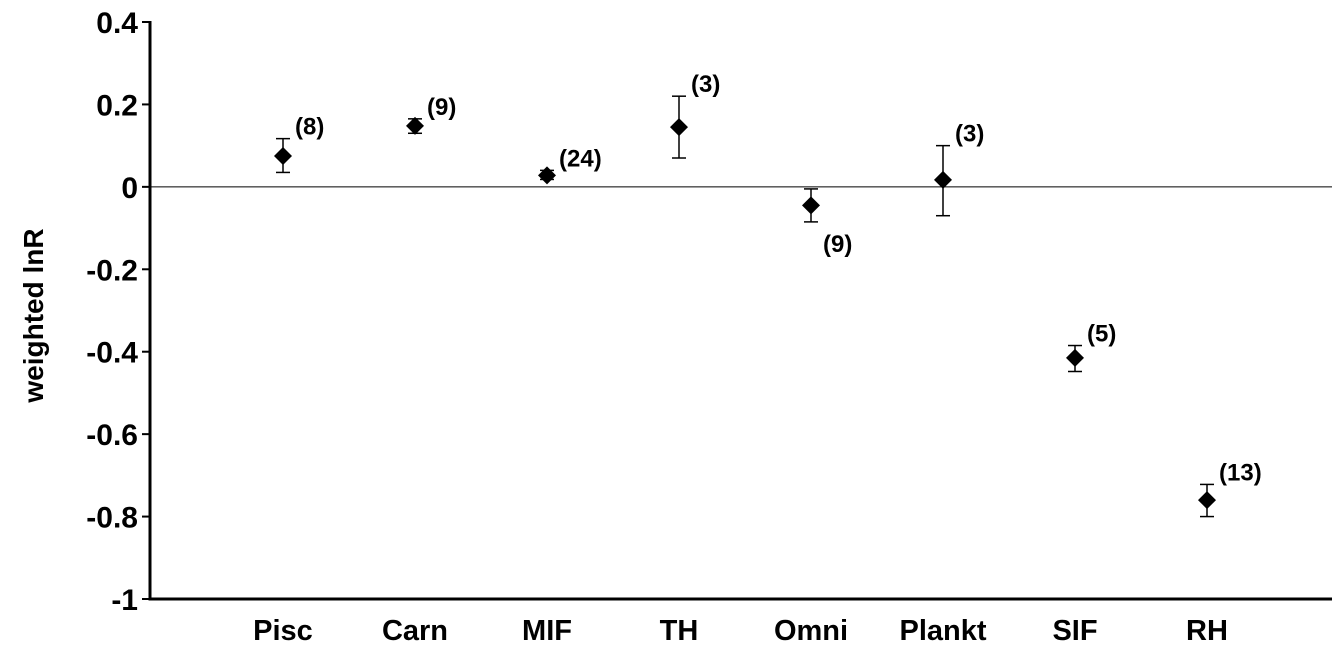 The image size is (1333, 652). I want to click on y-tick-label: -1, so click(124, 600).